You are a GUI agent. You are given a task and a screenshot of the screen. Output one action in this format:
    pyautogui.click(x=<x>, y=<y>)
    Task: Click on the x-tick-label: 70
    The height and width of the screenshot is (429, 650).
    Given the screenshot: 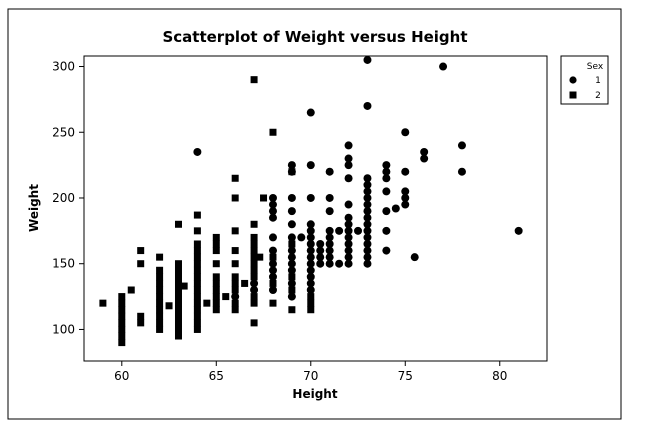 What is the action you would take?
    pyautogui.click(x=310, y=376)
    